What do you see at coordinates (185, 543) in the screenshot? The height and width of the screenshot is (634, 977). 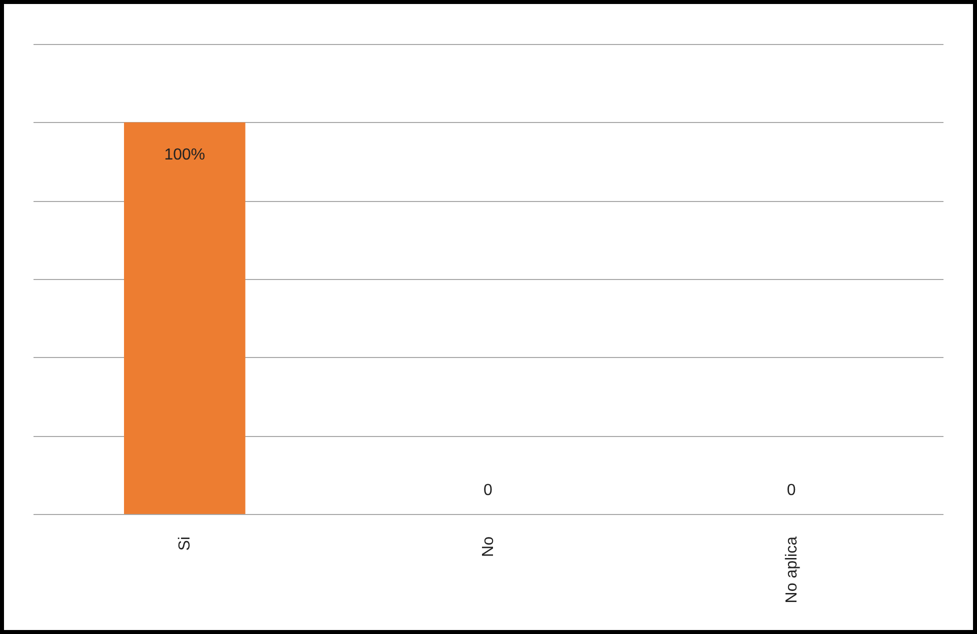 I see `x-tick-label: Si` at bounding box center [185, 543].